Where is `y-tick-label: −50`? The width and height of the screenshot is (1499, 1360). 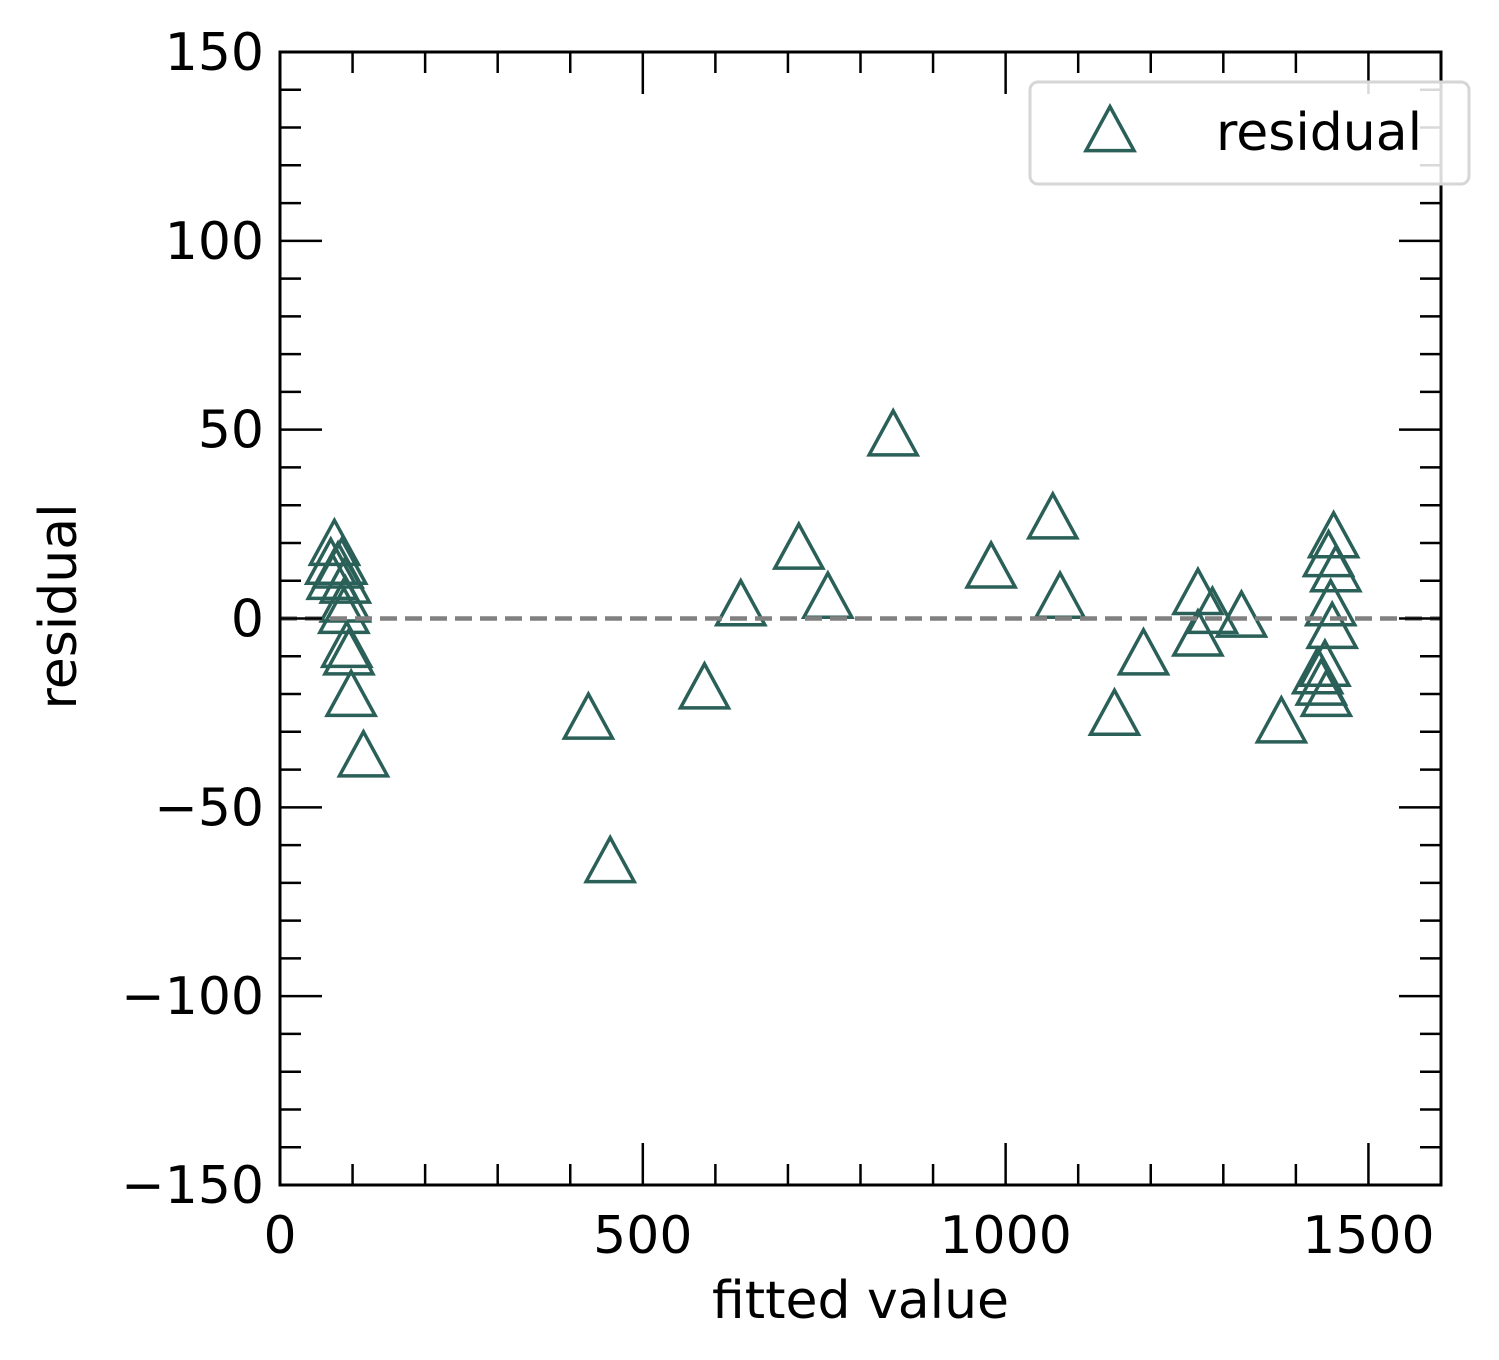
y-tick-label: −50 is located at coordinates (209, 808).